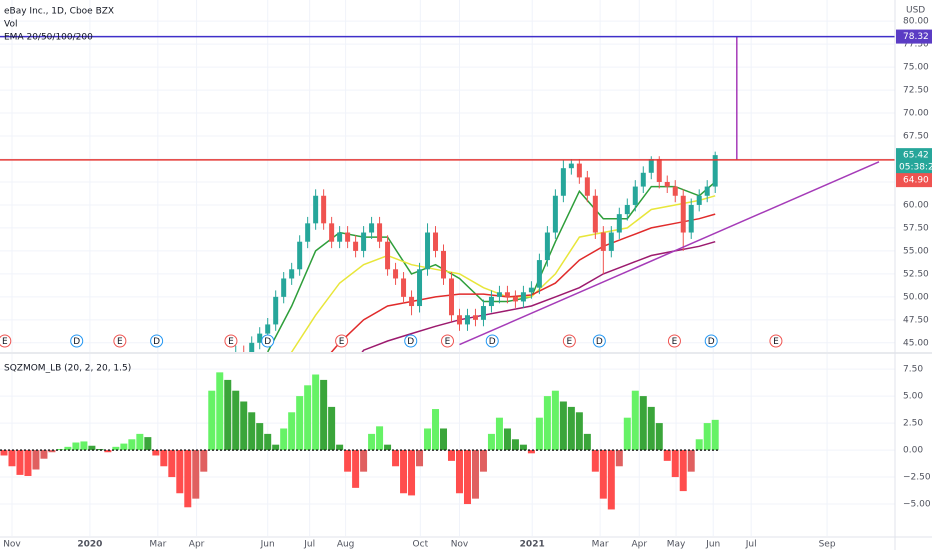  Describe the element at coordinates (914, 180) in the screenshot. I see `price-tag` at that location.